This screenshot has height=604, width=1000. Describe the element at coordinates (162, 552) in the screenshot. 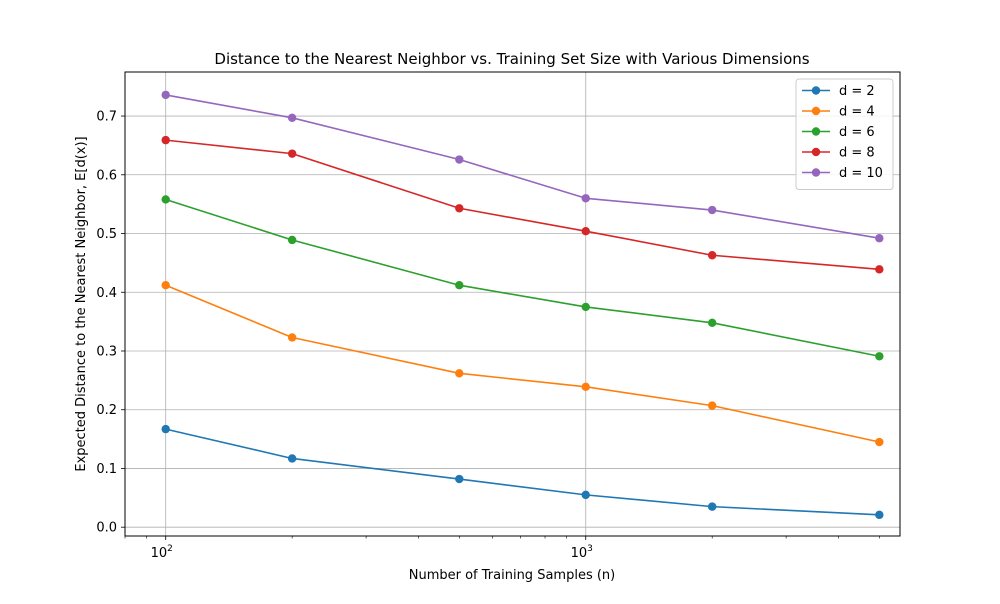

I see `x-tick-label: 10²` at that location.